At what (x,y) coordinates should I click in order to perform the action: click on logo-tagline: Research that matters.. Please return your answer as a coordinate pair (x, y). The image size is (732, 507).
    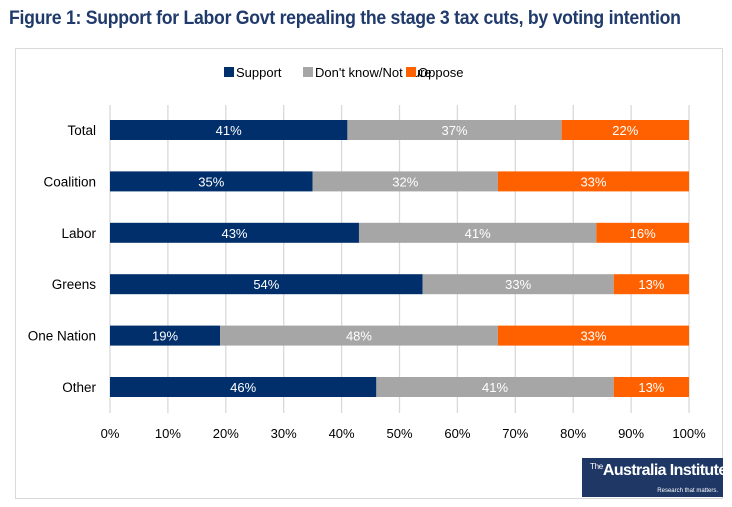
    Looking at the image, I should click on (687, 491).